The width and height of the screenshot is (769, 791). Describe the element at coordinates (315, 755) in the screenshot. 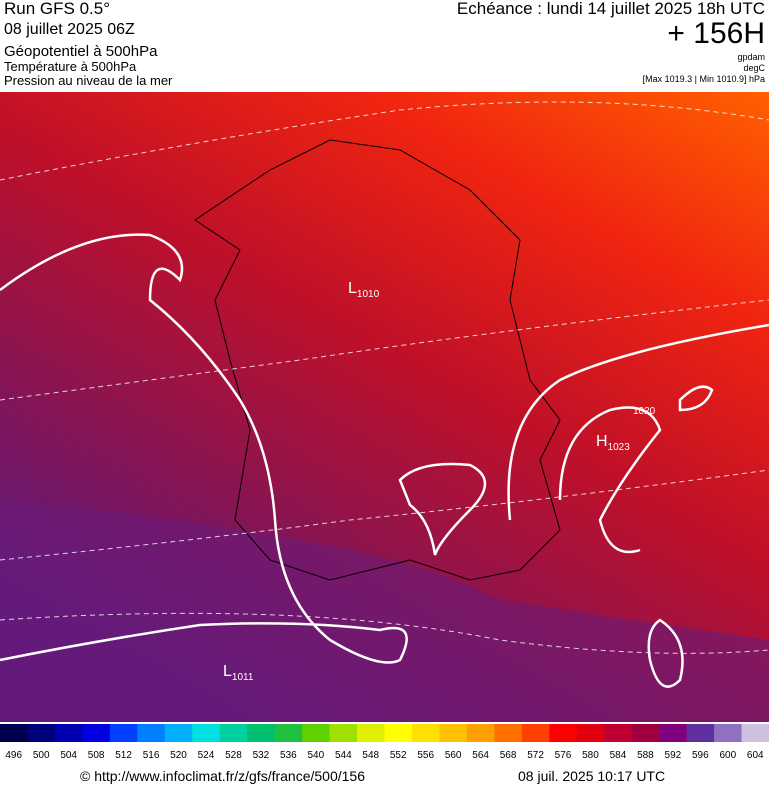

I see `colorbar-label: 540` at that location.